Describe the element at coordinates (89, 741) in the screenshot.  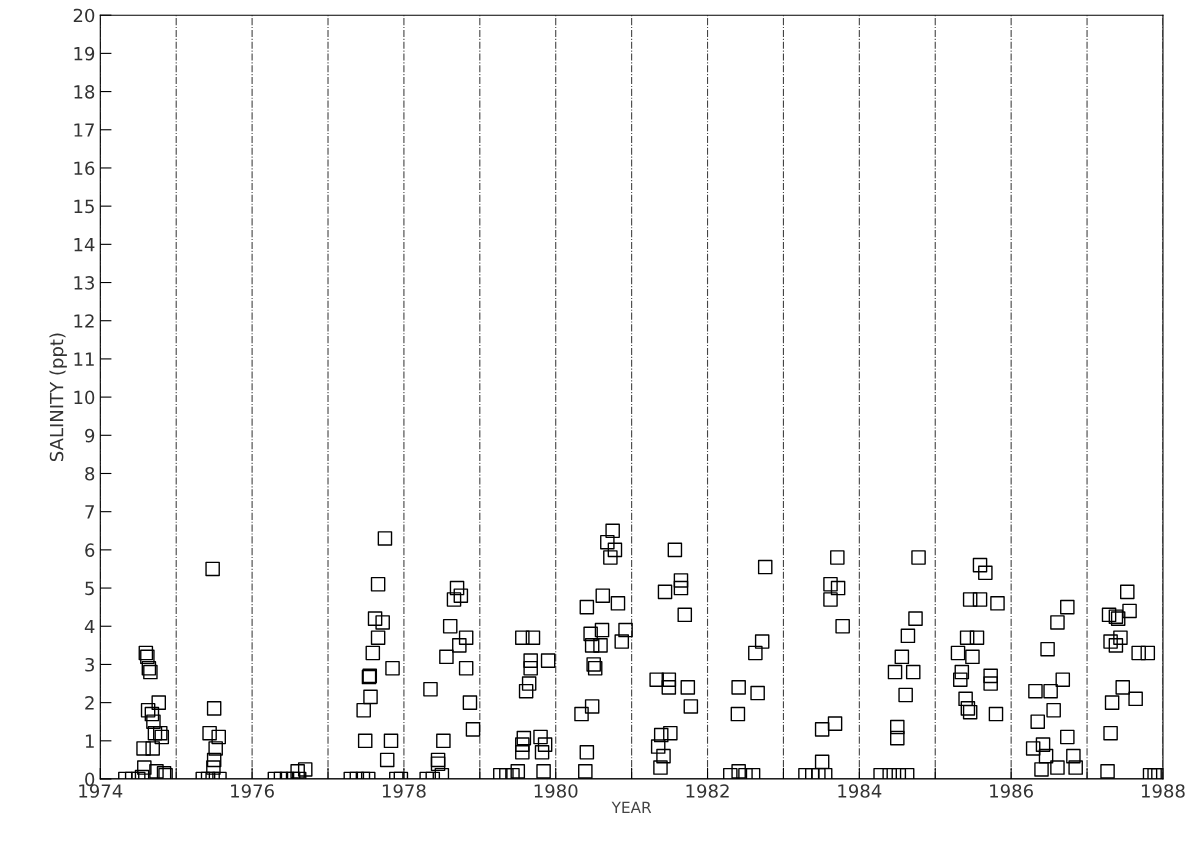
I see `y-tick-label: 1` at that location.